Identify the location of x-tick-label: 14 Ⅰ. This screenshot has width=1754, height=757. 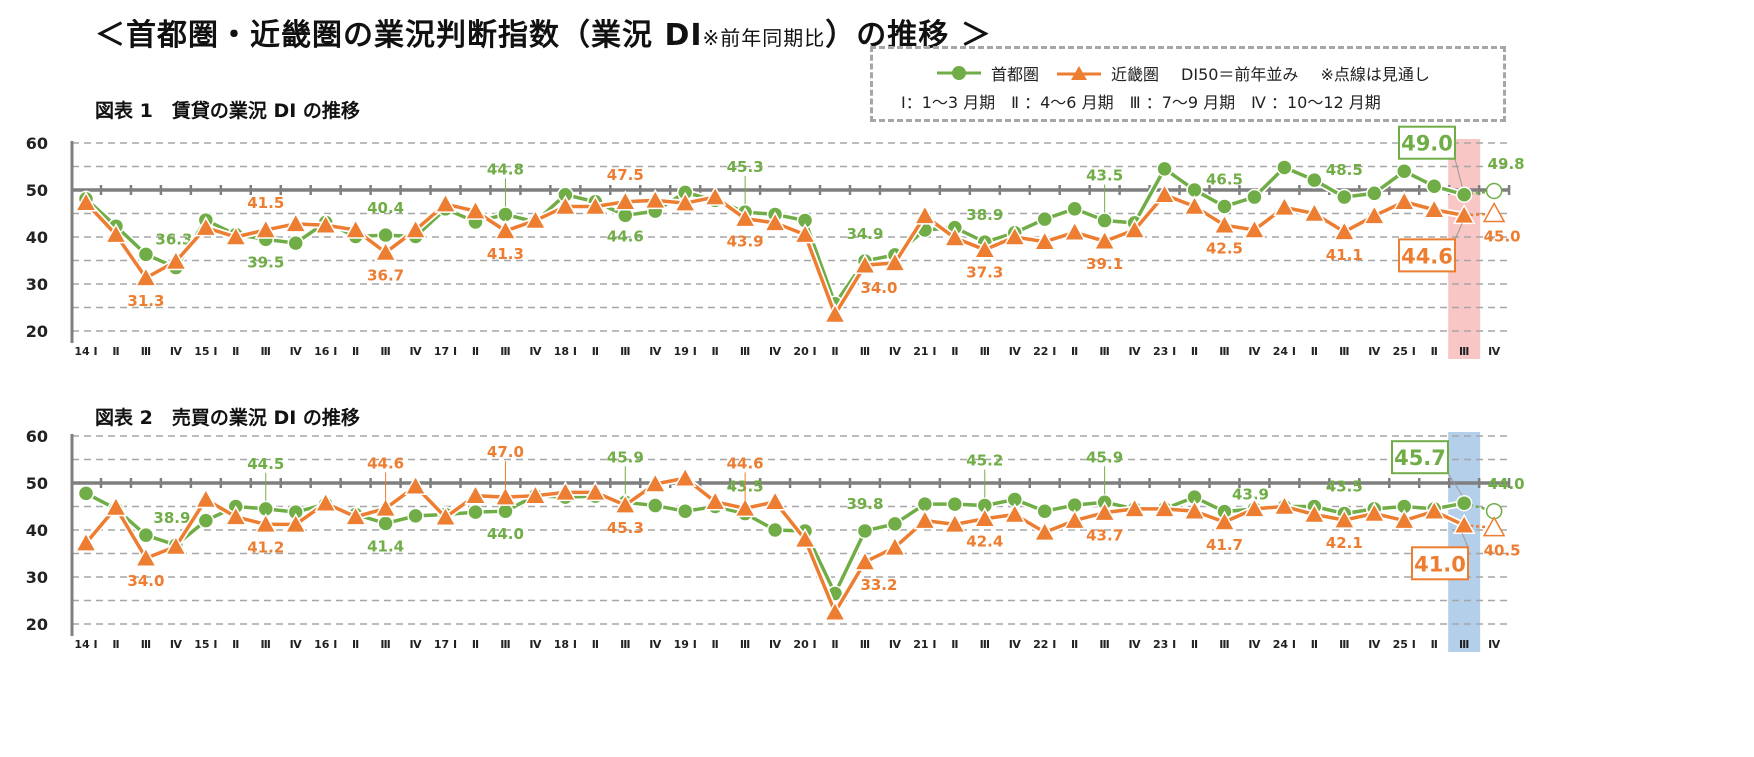
(85, 644).